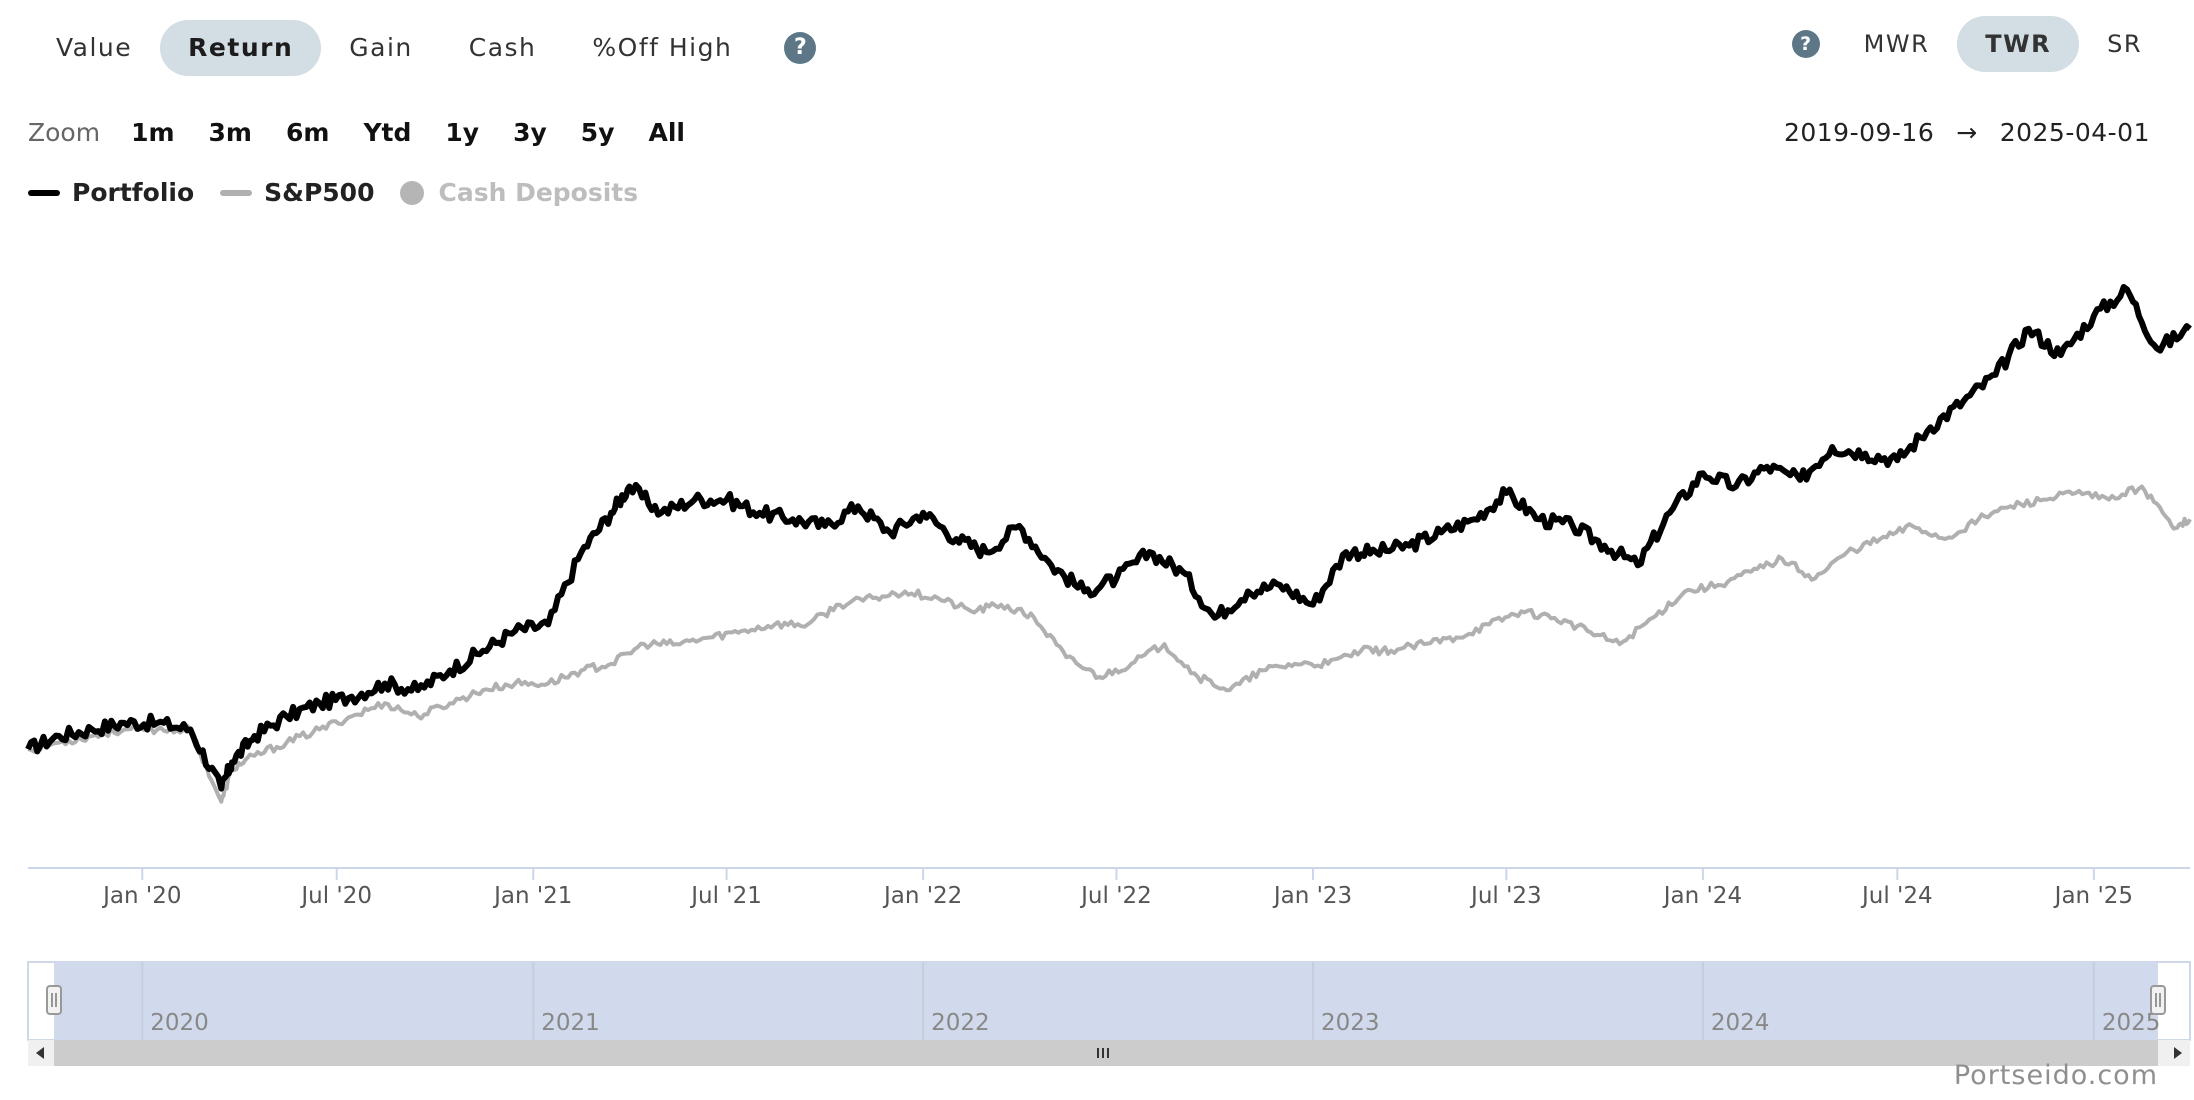 This screenshot has height=1100, width=2194. Describe the element at coordinates (1702, 896) in the screenshot. I see `x-tick-label: Jan '24` at that location.